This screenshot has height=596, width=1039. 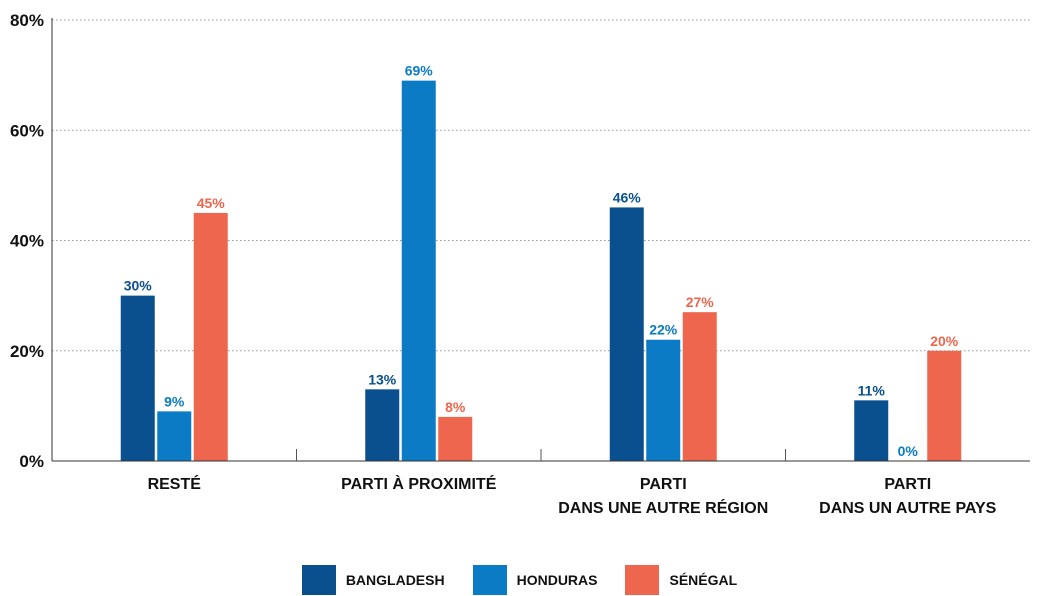 I want to click on x-category-label-3-line-1: DANS UN AUTRE PAYS, so click(x=908, y=508).